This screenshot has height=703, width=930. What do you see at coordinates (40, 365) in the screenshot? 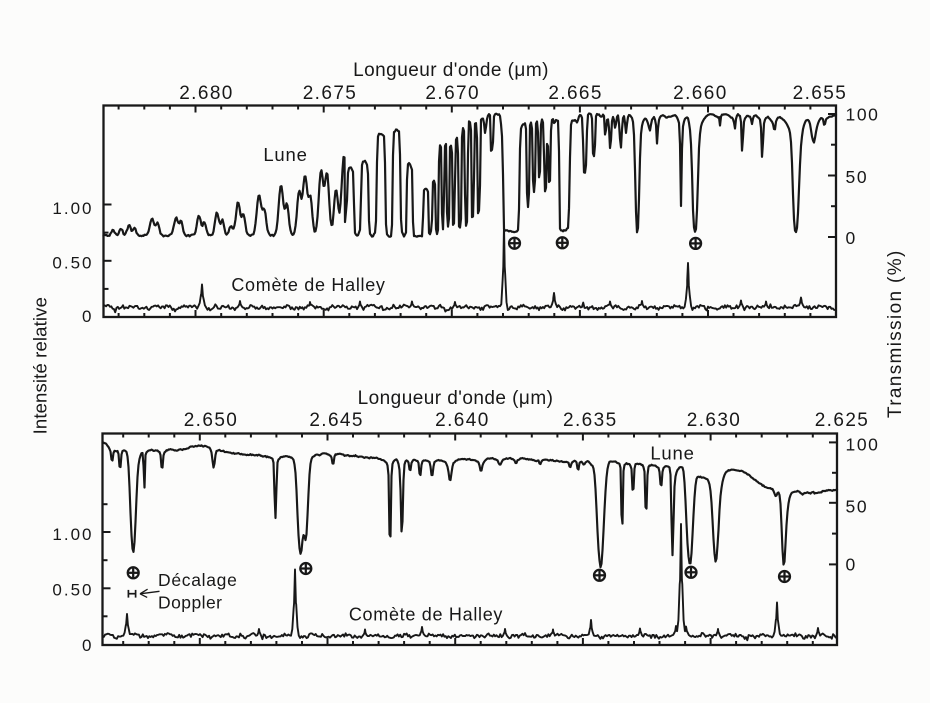
I see `svg-text: Intensité relative` at bounding box center [40, 365].